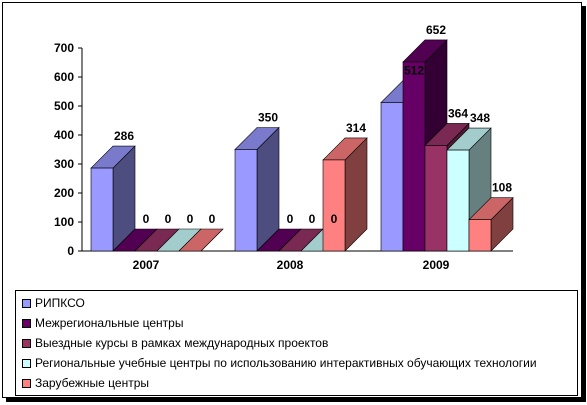 Image resolution: width=587 pixels, height=405 pixels. What do you see at coordinates (64, 222) in the screenshot?
I see `y-tick-label: 100` at bounding box center [64, 222].